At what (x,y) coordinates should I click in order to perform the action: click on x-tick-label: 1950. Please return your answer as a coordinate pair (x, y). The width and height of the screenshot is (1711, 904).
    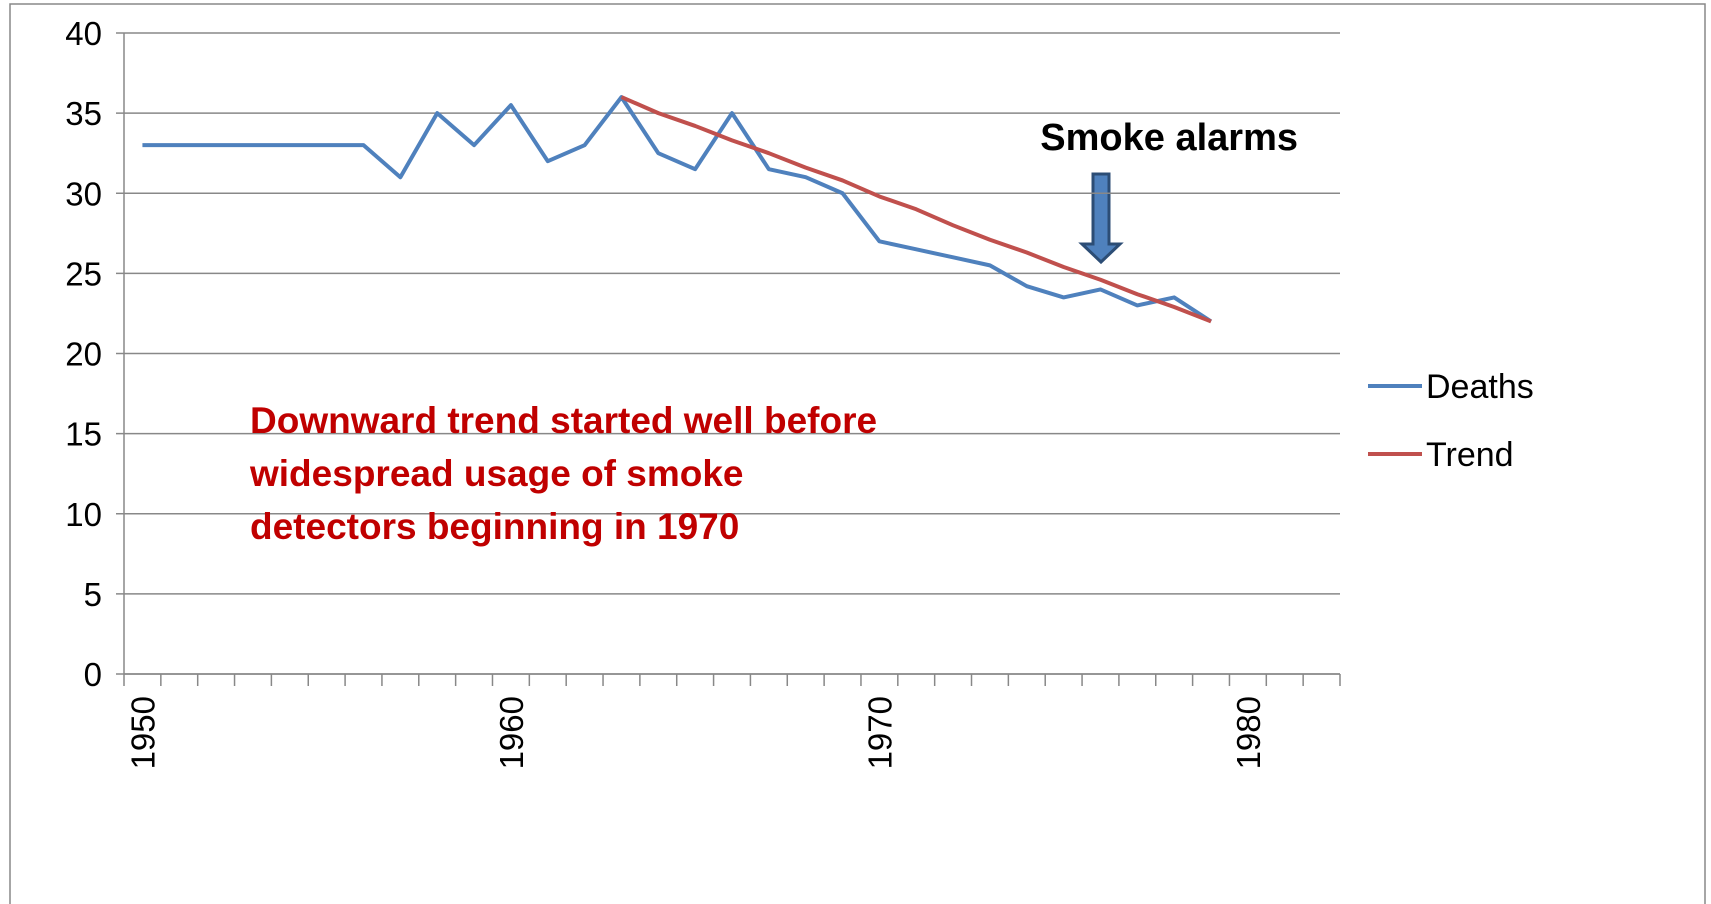
    Looking at the image, I should click on (142, 732).